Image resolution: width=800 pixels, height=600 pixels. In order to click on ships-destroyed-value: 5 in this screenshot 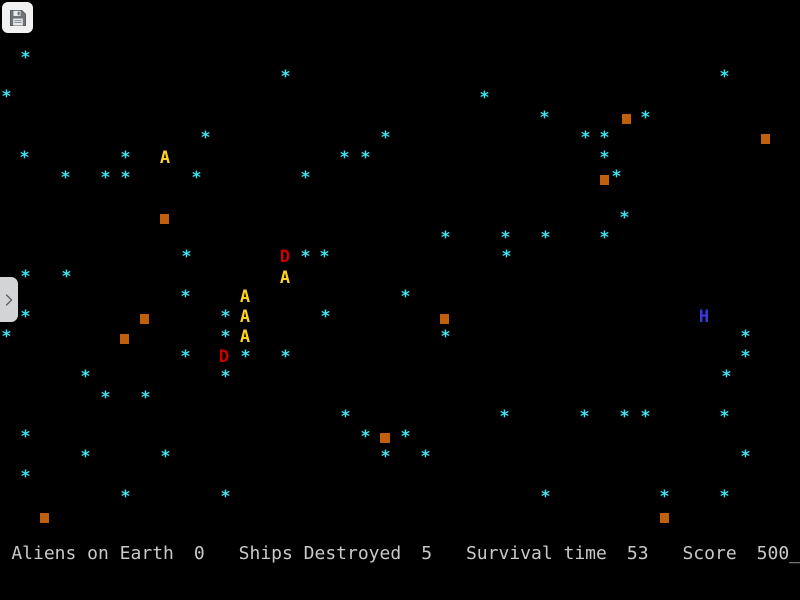, I will do `click(427, 553)`.